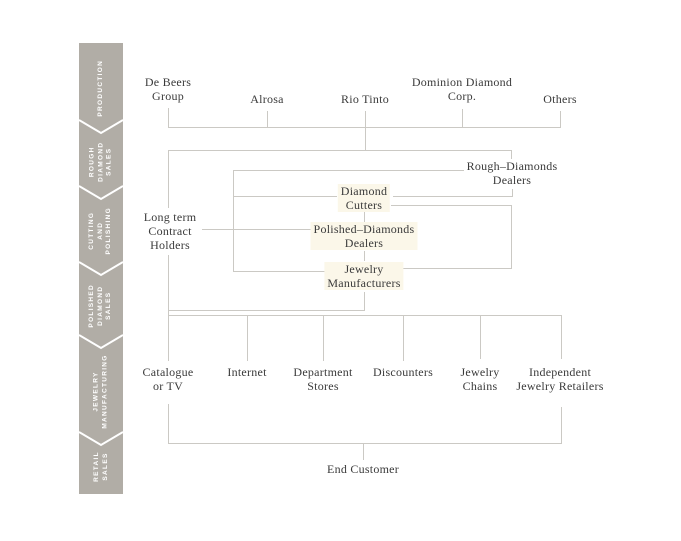  Describe the element at coordinates (168, 82) in the screenshot. I see `node-label-line: De Beers` at that location.